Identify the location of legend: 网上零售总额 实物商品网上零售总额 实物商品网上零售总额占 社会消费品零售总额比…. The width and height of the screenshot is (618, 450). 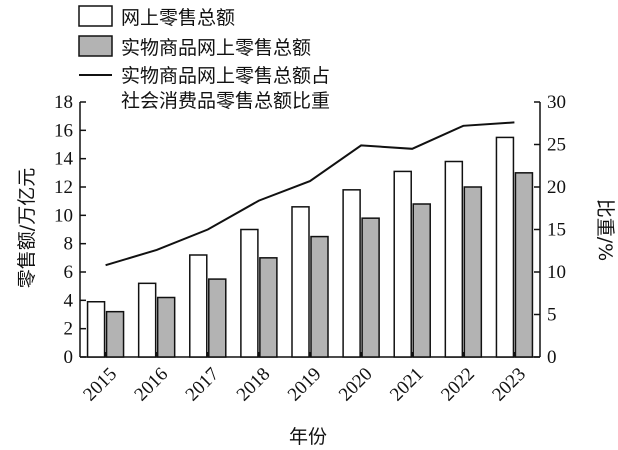
(204, 58).